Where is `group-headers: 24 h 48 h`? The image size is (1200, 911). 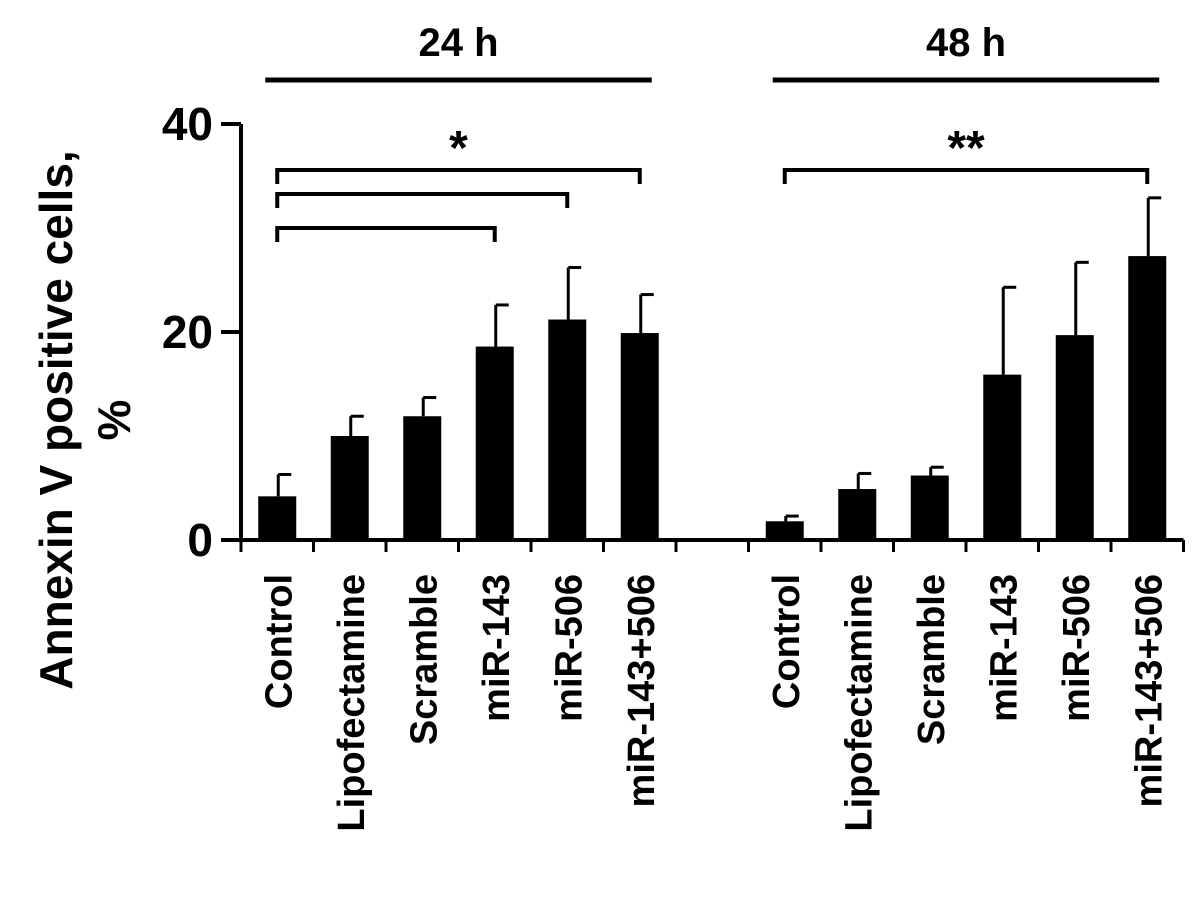
group-headers: 24 h 48 h is located at coordinates (712, 52).